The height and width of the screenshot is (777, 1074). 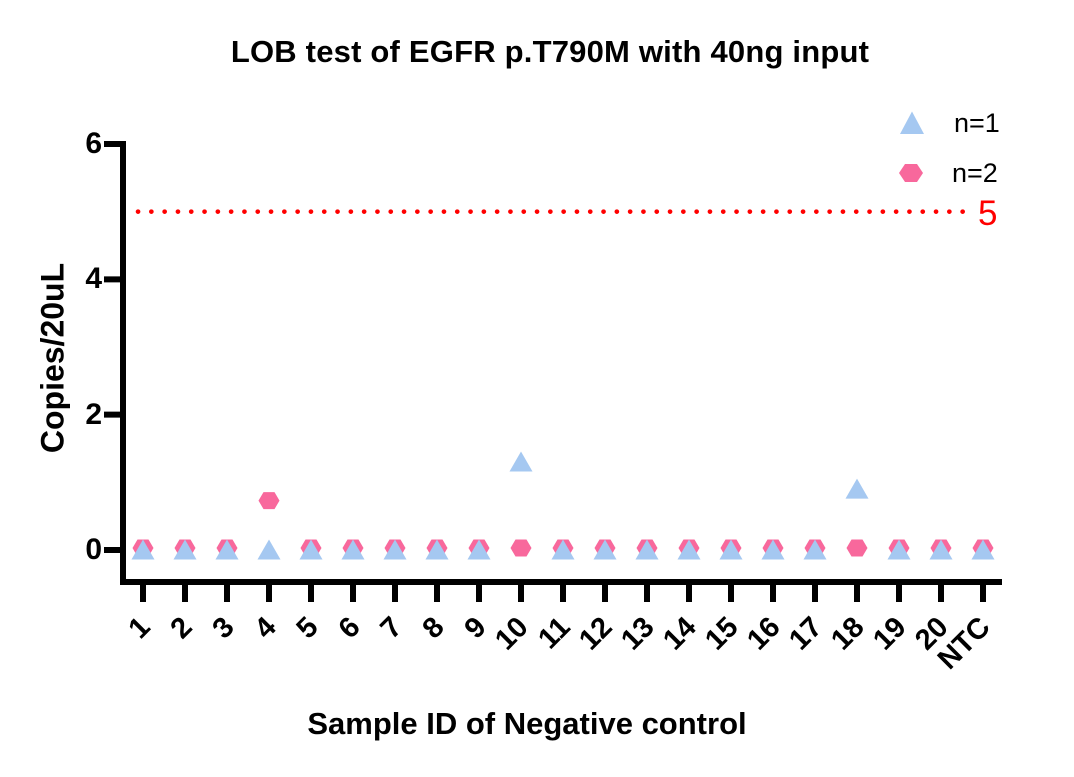 What do you see at coordinates (93, 143) in the screenshot?
I see `y-tick-label: 6` at bounding box center [93, 143].